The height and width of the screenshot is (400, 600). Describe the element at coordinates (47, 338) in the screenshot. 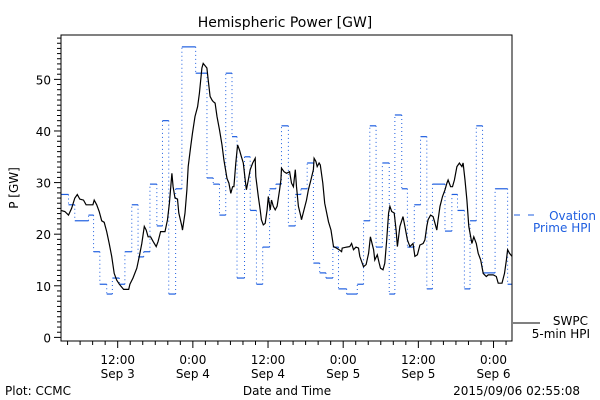

I see `y-tick-label: 0` at that location.